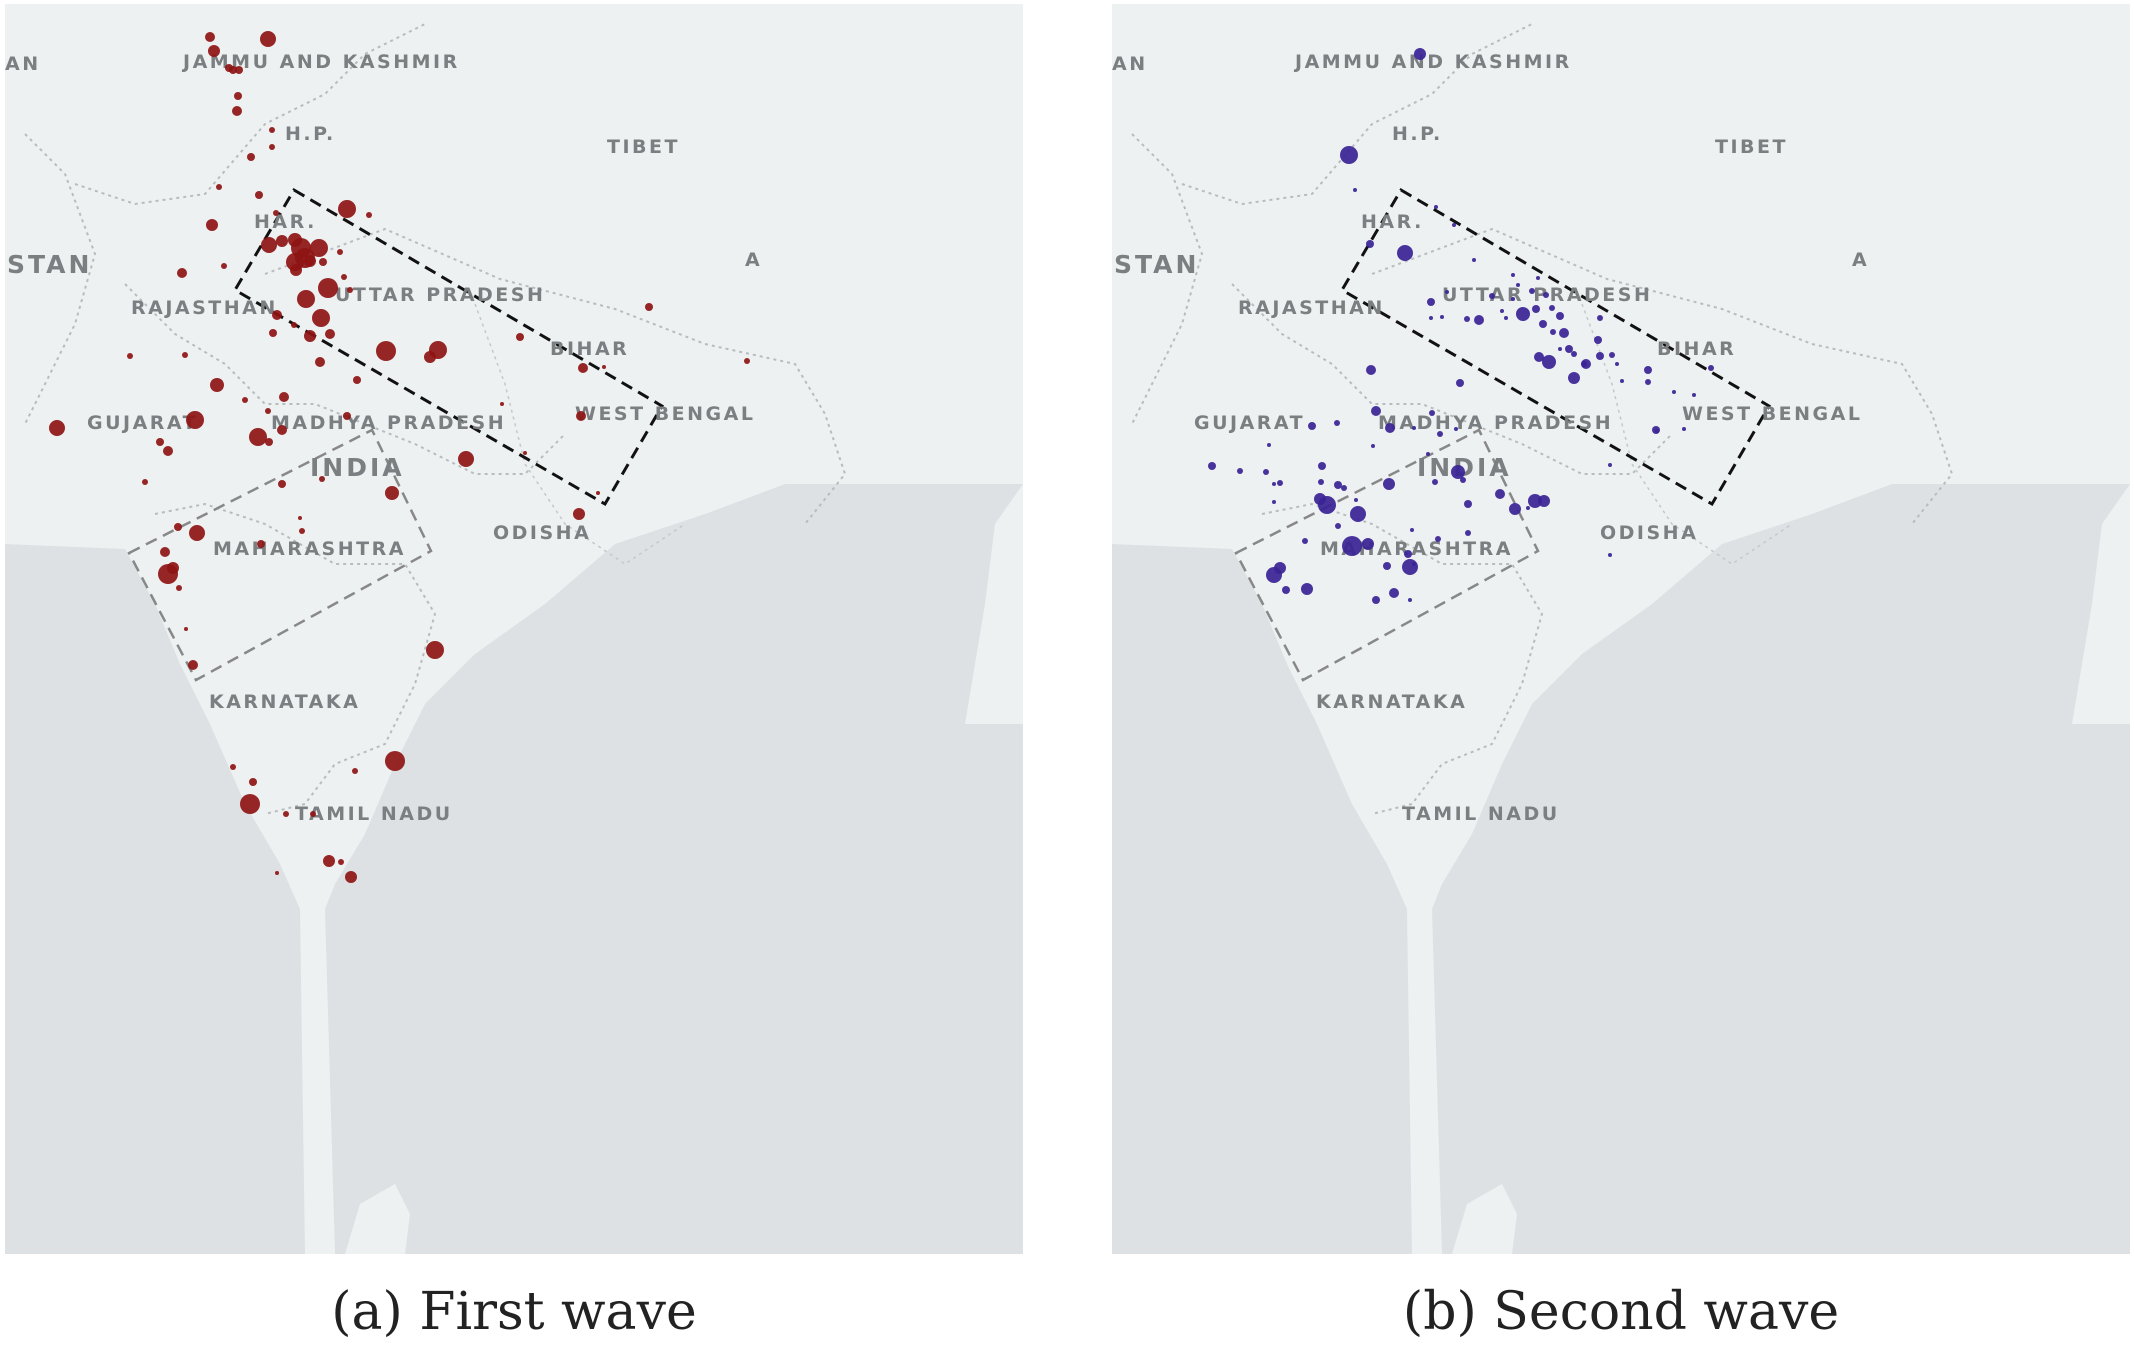 Image resolution: width=2134 pixels, height=1362 pixels. Describe the element at coordinates (448, 347) in the screenshot. I see `region-box-indo-gangetic` at that location.